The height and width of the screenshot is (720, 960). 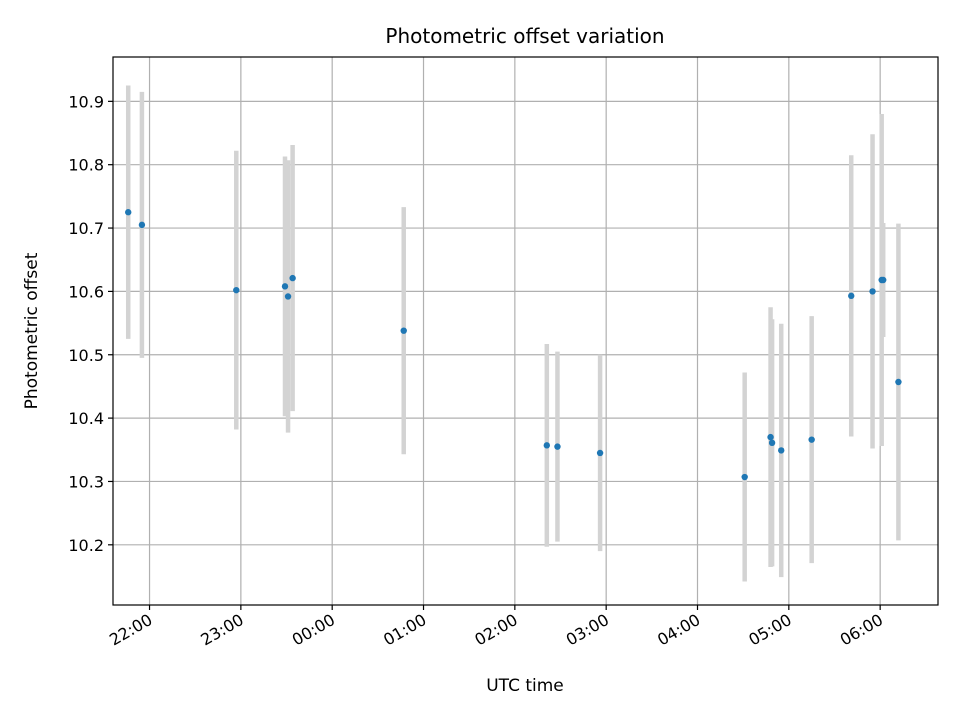 I want to click on y-tick-label: 10.5, so click(x=86, y=355).